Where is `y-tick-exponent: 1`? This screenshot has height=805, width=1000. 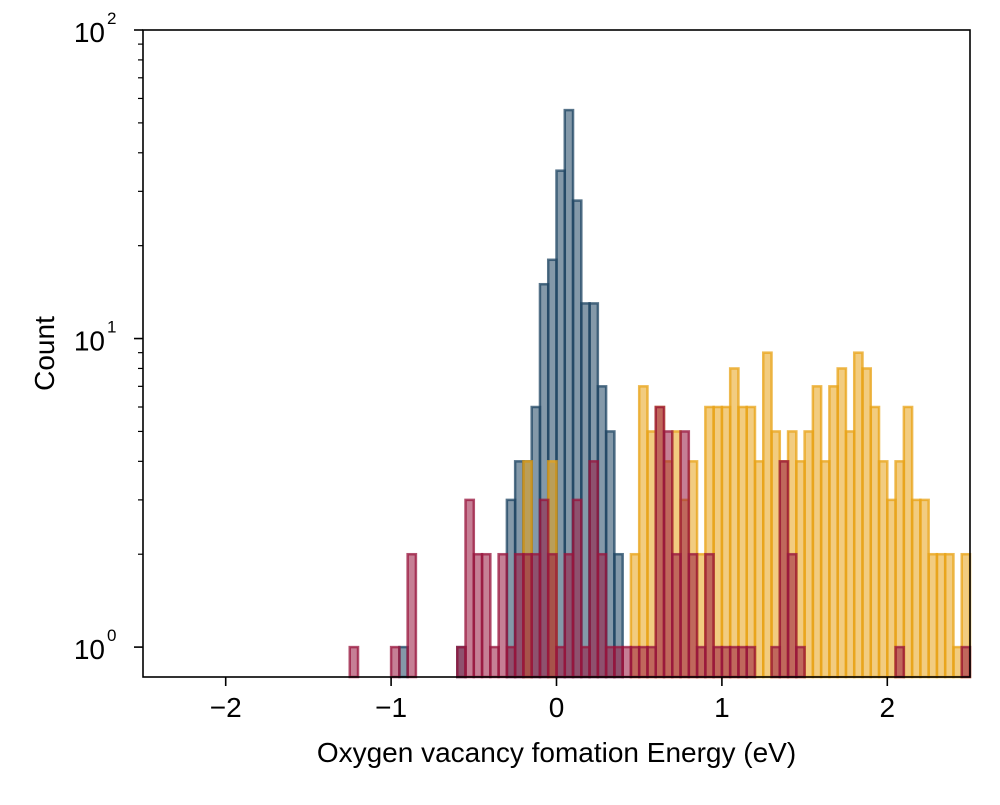
y-tick-exponent: 1 is located at coordinates (111, 327).